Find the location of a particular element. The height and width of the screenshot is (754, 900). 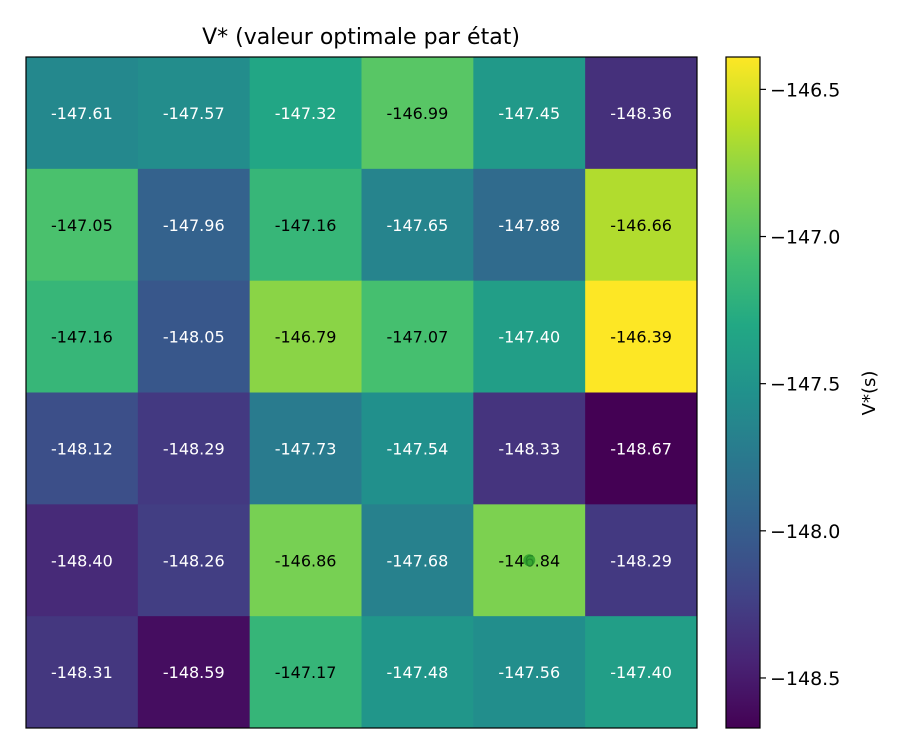

cell-value-label: -148.31 is located at coordinates (82, 672).